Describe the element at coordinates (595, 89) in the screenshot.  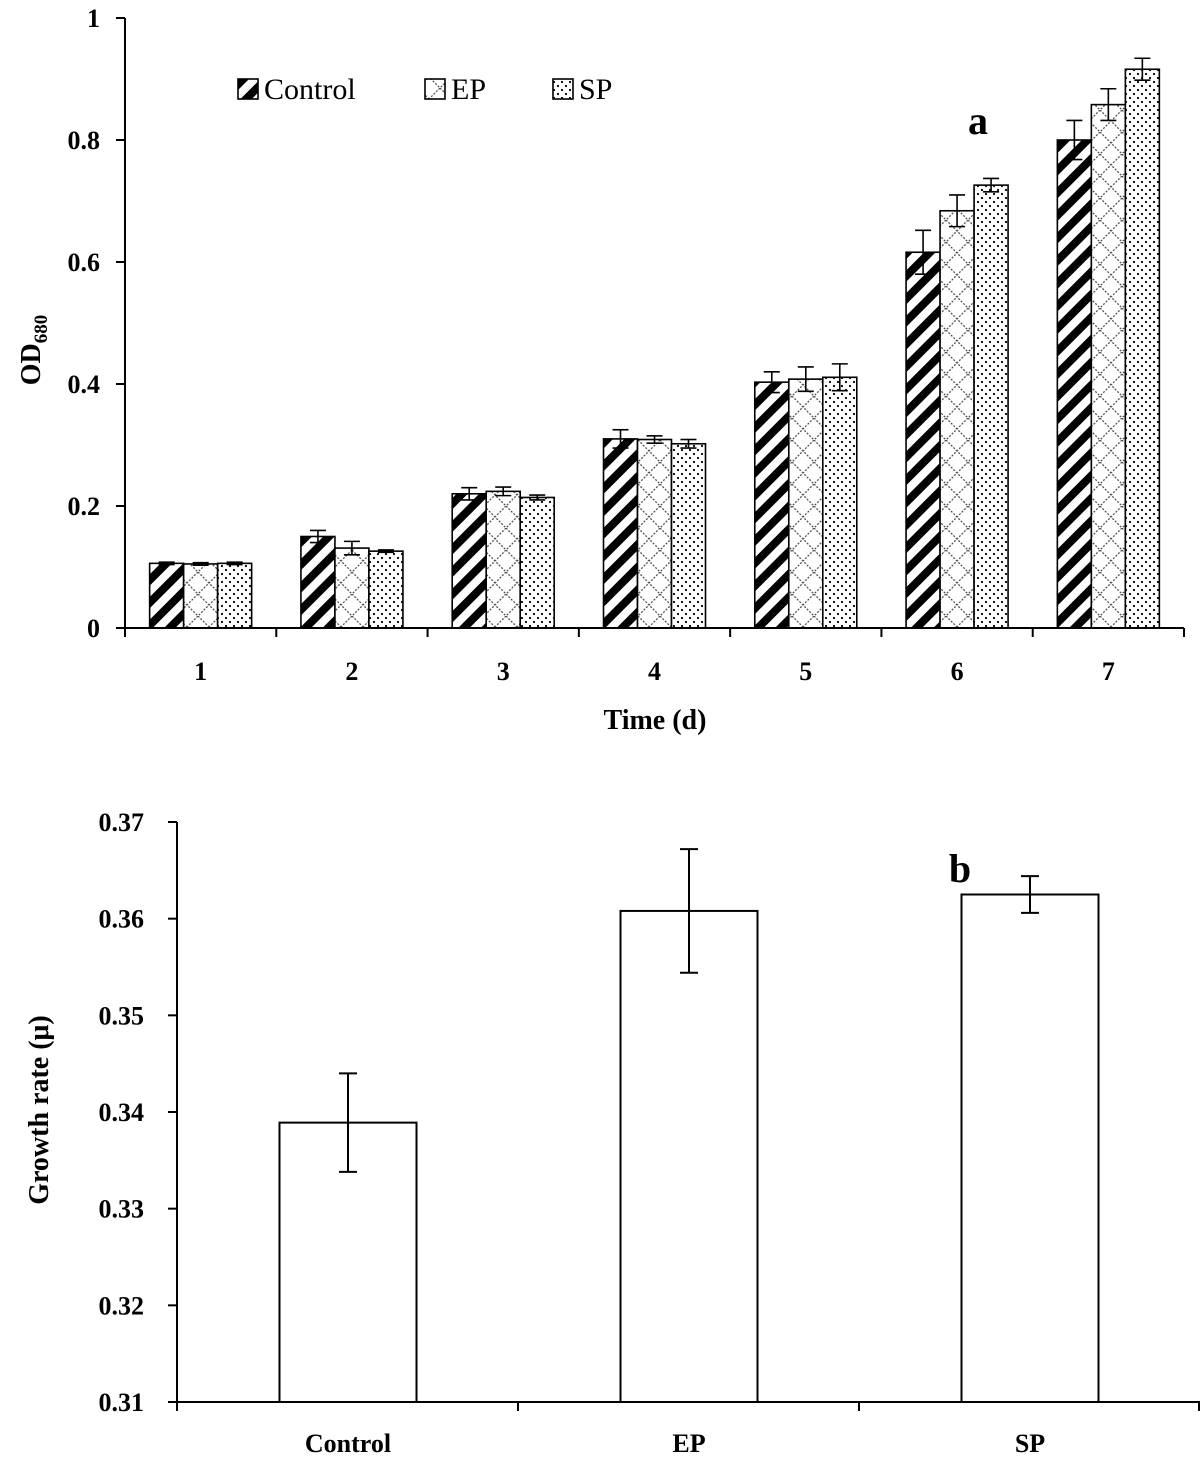
I see `legend-label-sp: SP` at that location.